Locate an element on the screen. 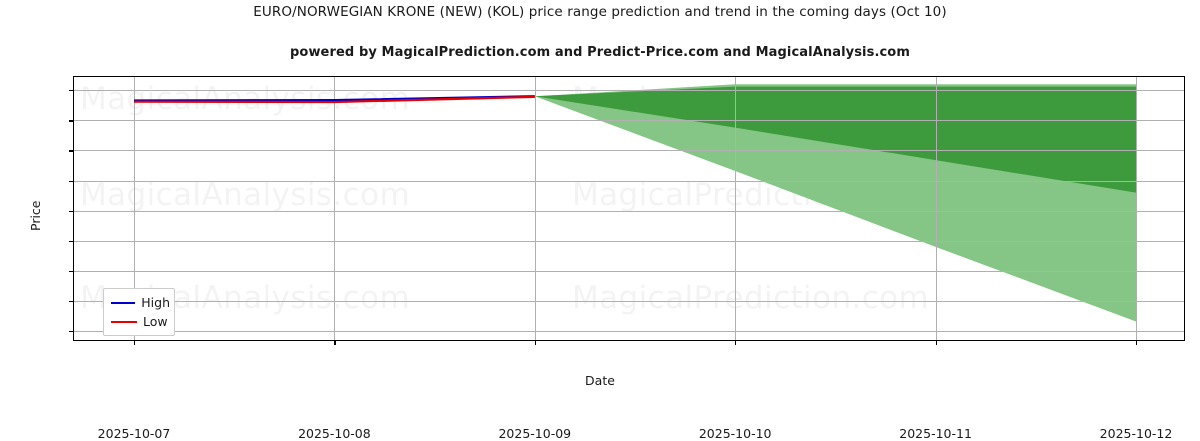 This screenshot has width=1200, height=441. series-line-low is located at coordinates (334, 99).